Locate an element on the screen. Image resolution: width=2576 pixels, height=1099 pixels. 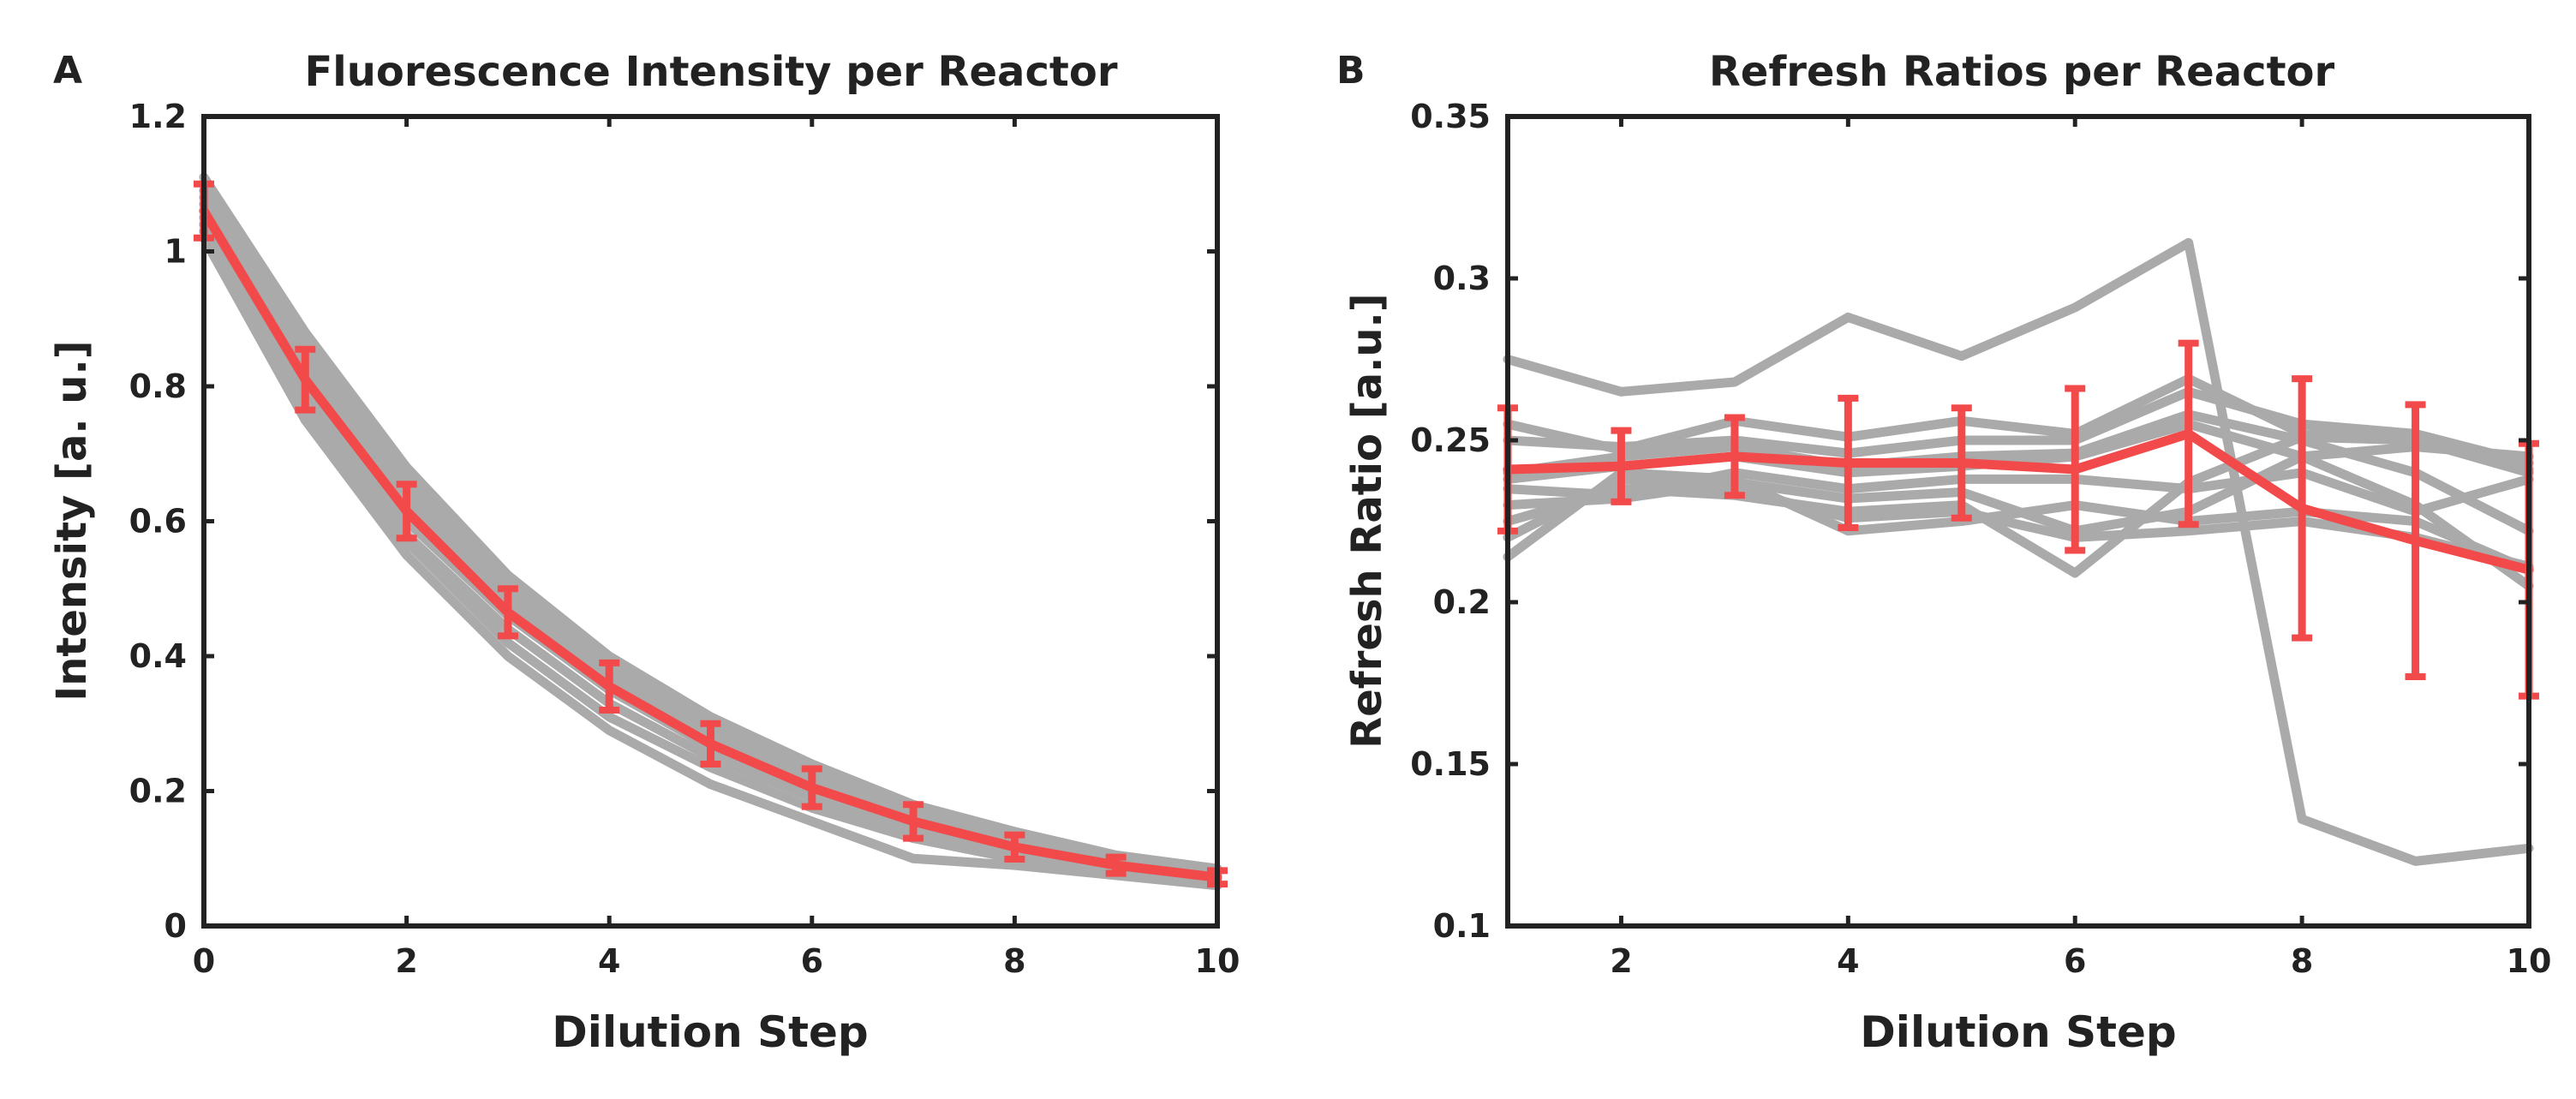
panel-label: B is located at coordinates (1351, 71).